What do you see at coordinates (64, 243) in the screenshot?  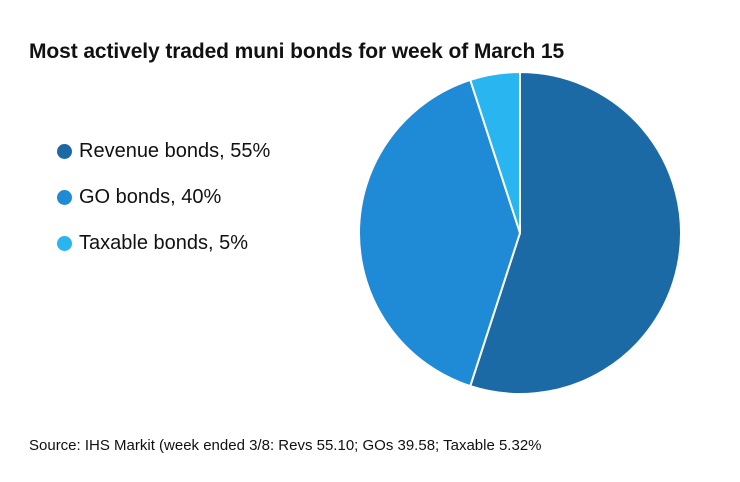 I see `legend-swatch-taxable-bonds` at bounding box center [64, 243].